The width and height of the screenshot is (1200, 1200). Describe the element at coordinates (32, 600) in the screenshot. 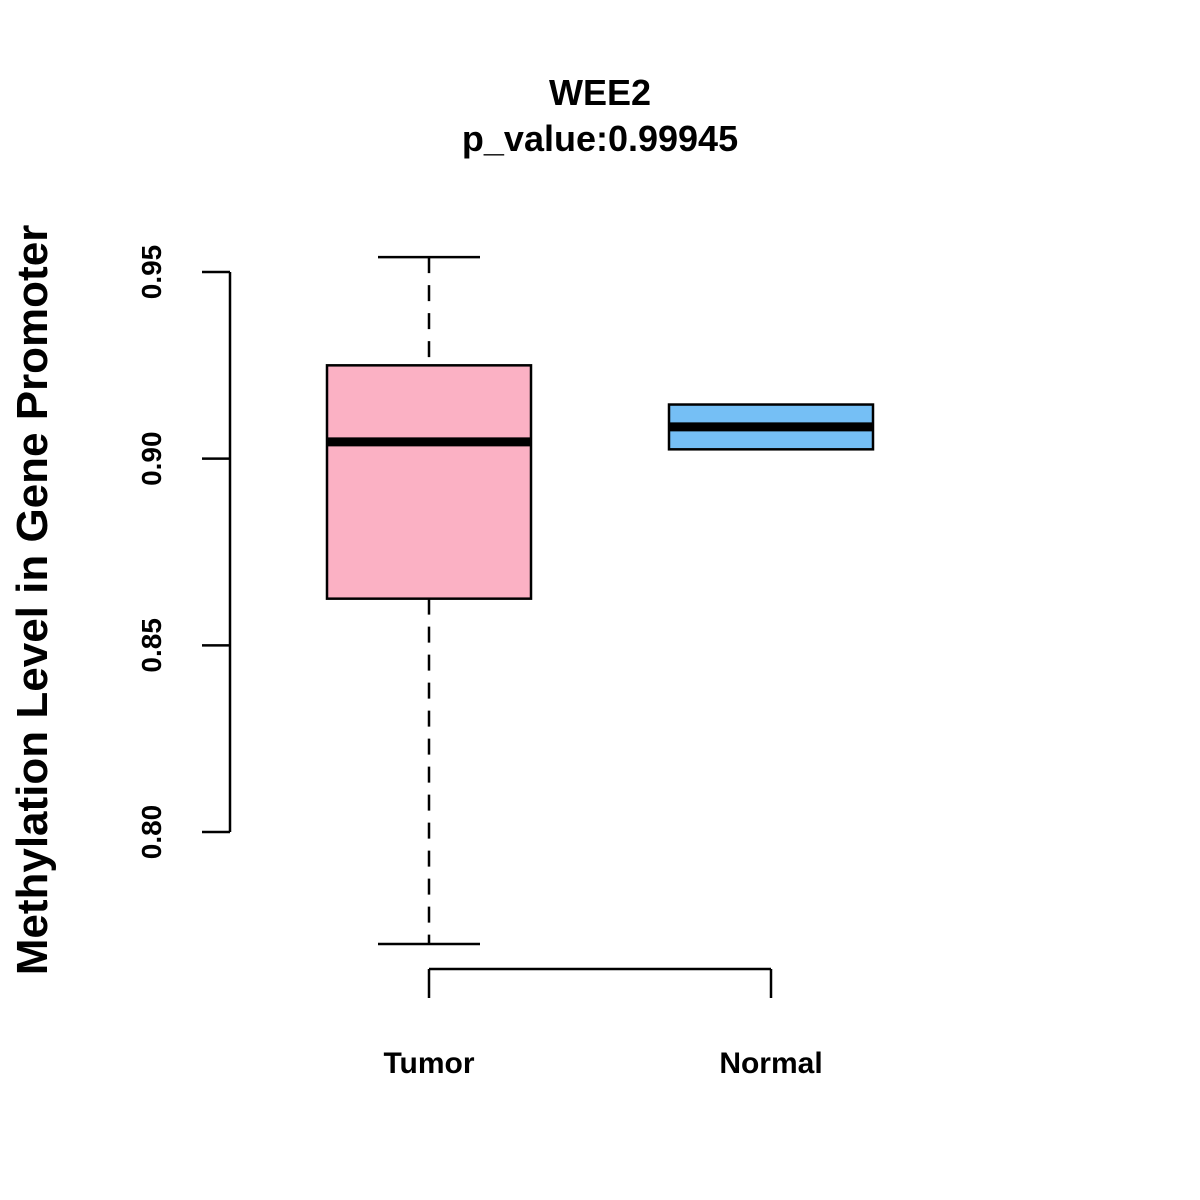

I see `y-axis-label: Methylation Level in Gene Promoter` at that location.